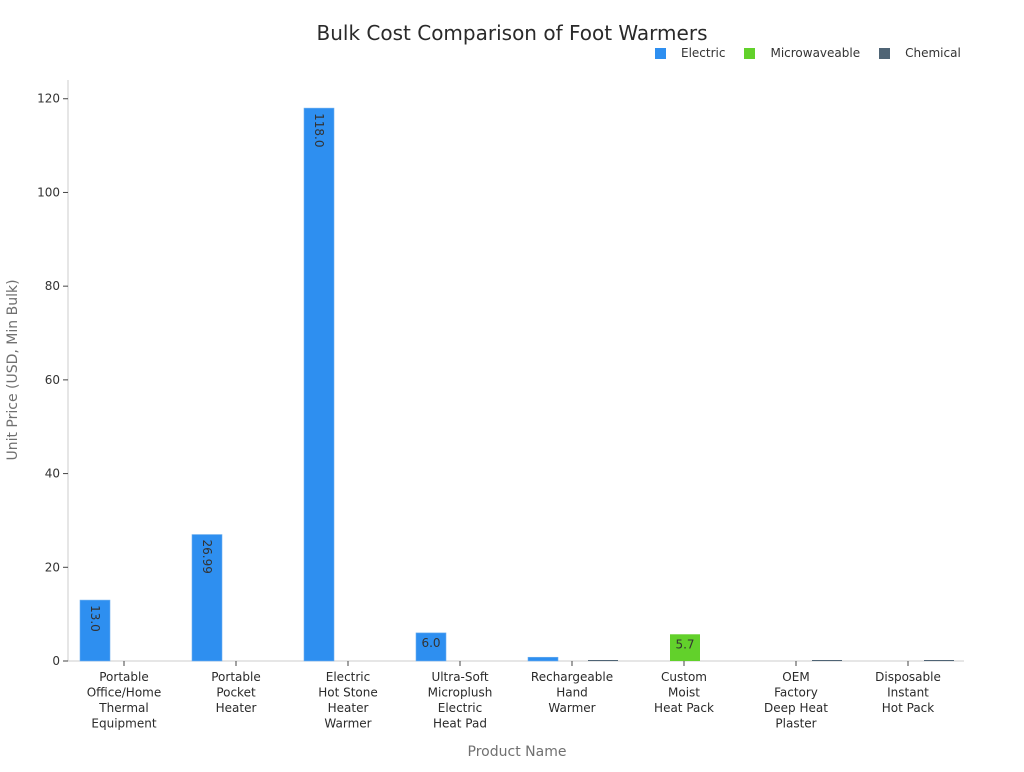 Image resolution: width=1024 pixels, height=772 pixels. Describe the element at coordinates (885, 53) in the screenshot. I see `legend-swatch-chemical` at that location.